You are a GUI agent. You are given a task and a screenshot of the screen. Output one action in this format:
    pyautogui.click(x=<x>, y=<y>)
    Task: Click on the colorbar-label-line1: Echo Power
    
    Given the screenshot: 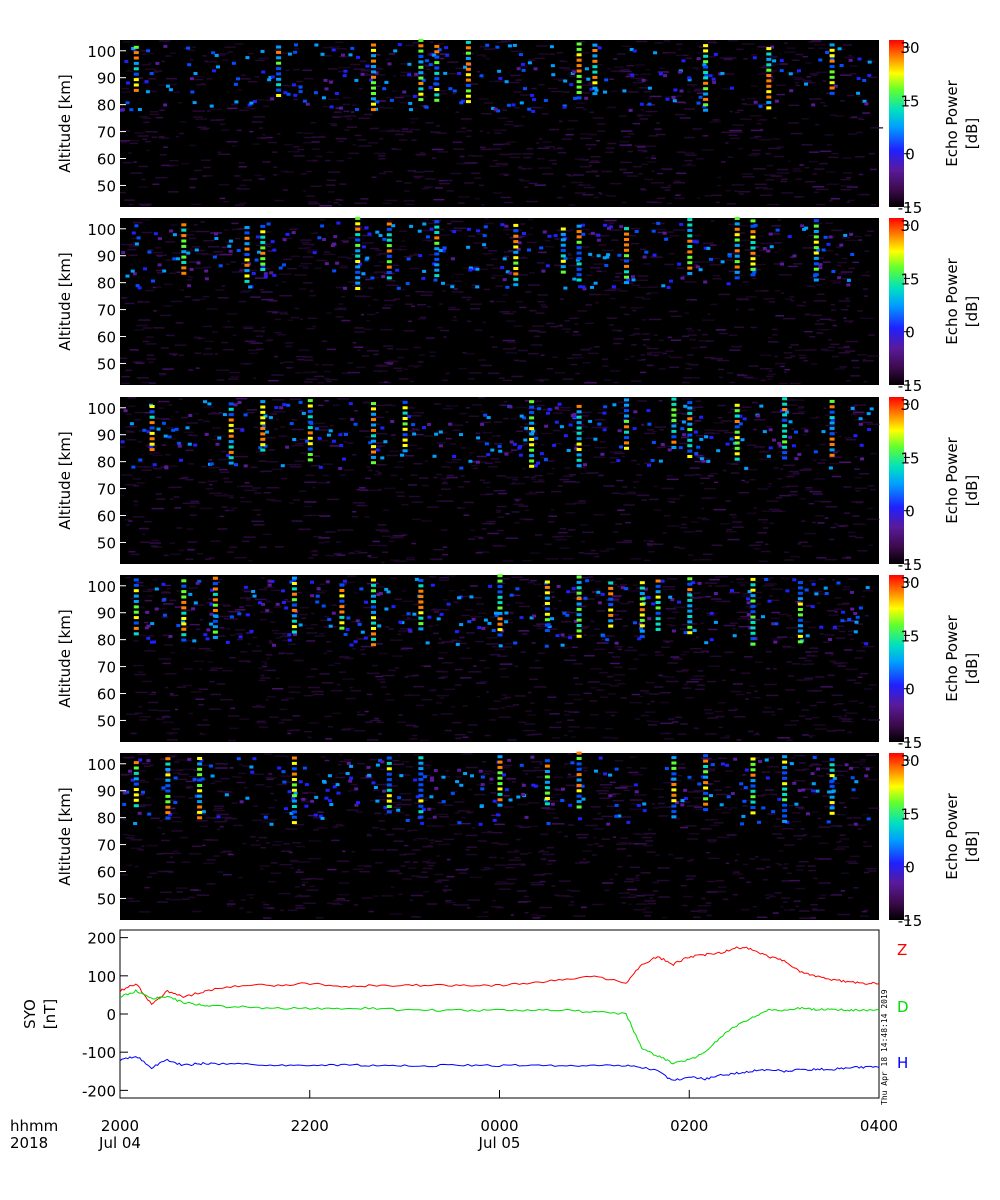 What is the action you would take?
    pyautogui.click(x=952, y=300)
    